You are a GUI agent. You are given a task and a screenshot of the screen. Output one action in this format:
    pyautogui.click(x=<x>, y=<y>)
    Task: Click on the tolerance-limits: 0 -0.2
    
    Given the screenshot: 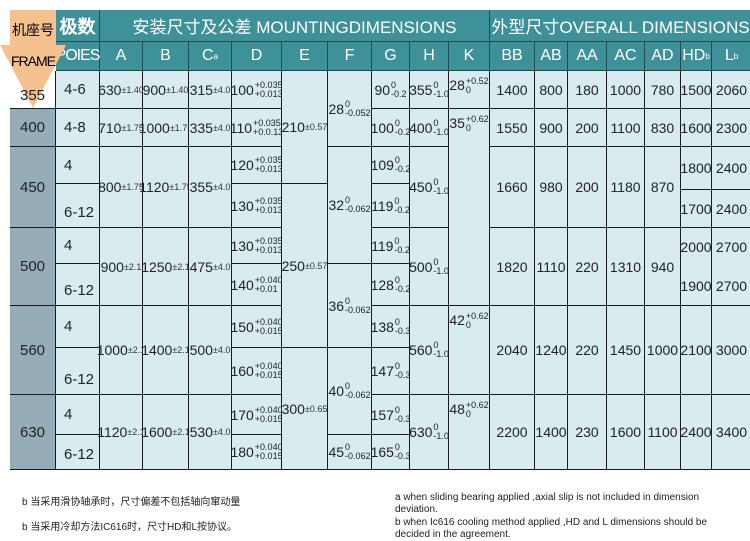 What is the action you would take?
    pyautogui.click(x=403, y=165)
    